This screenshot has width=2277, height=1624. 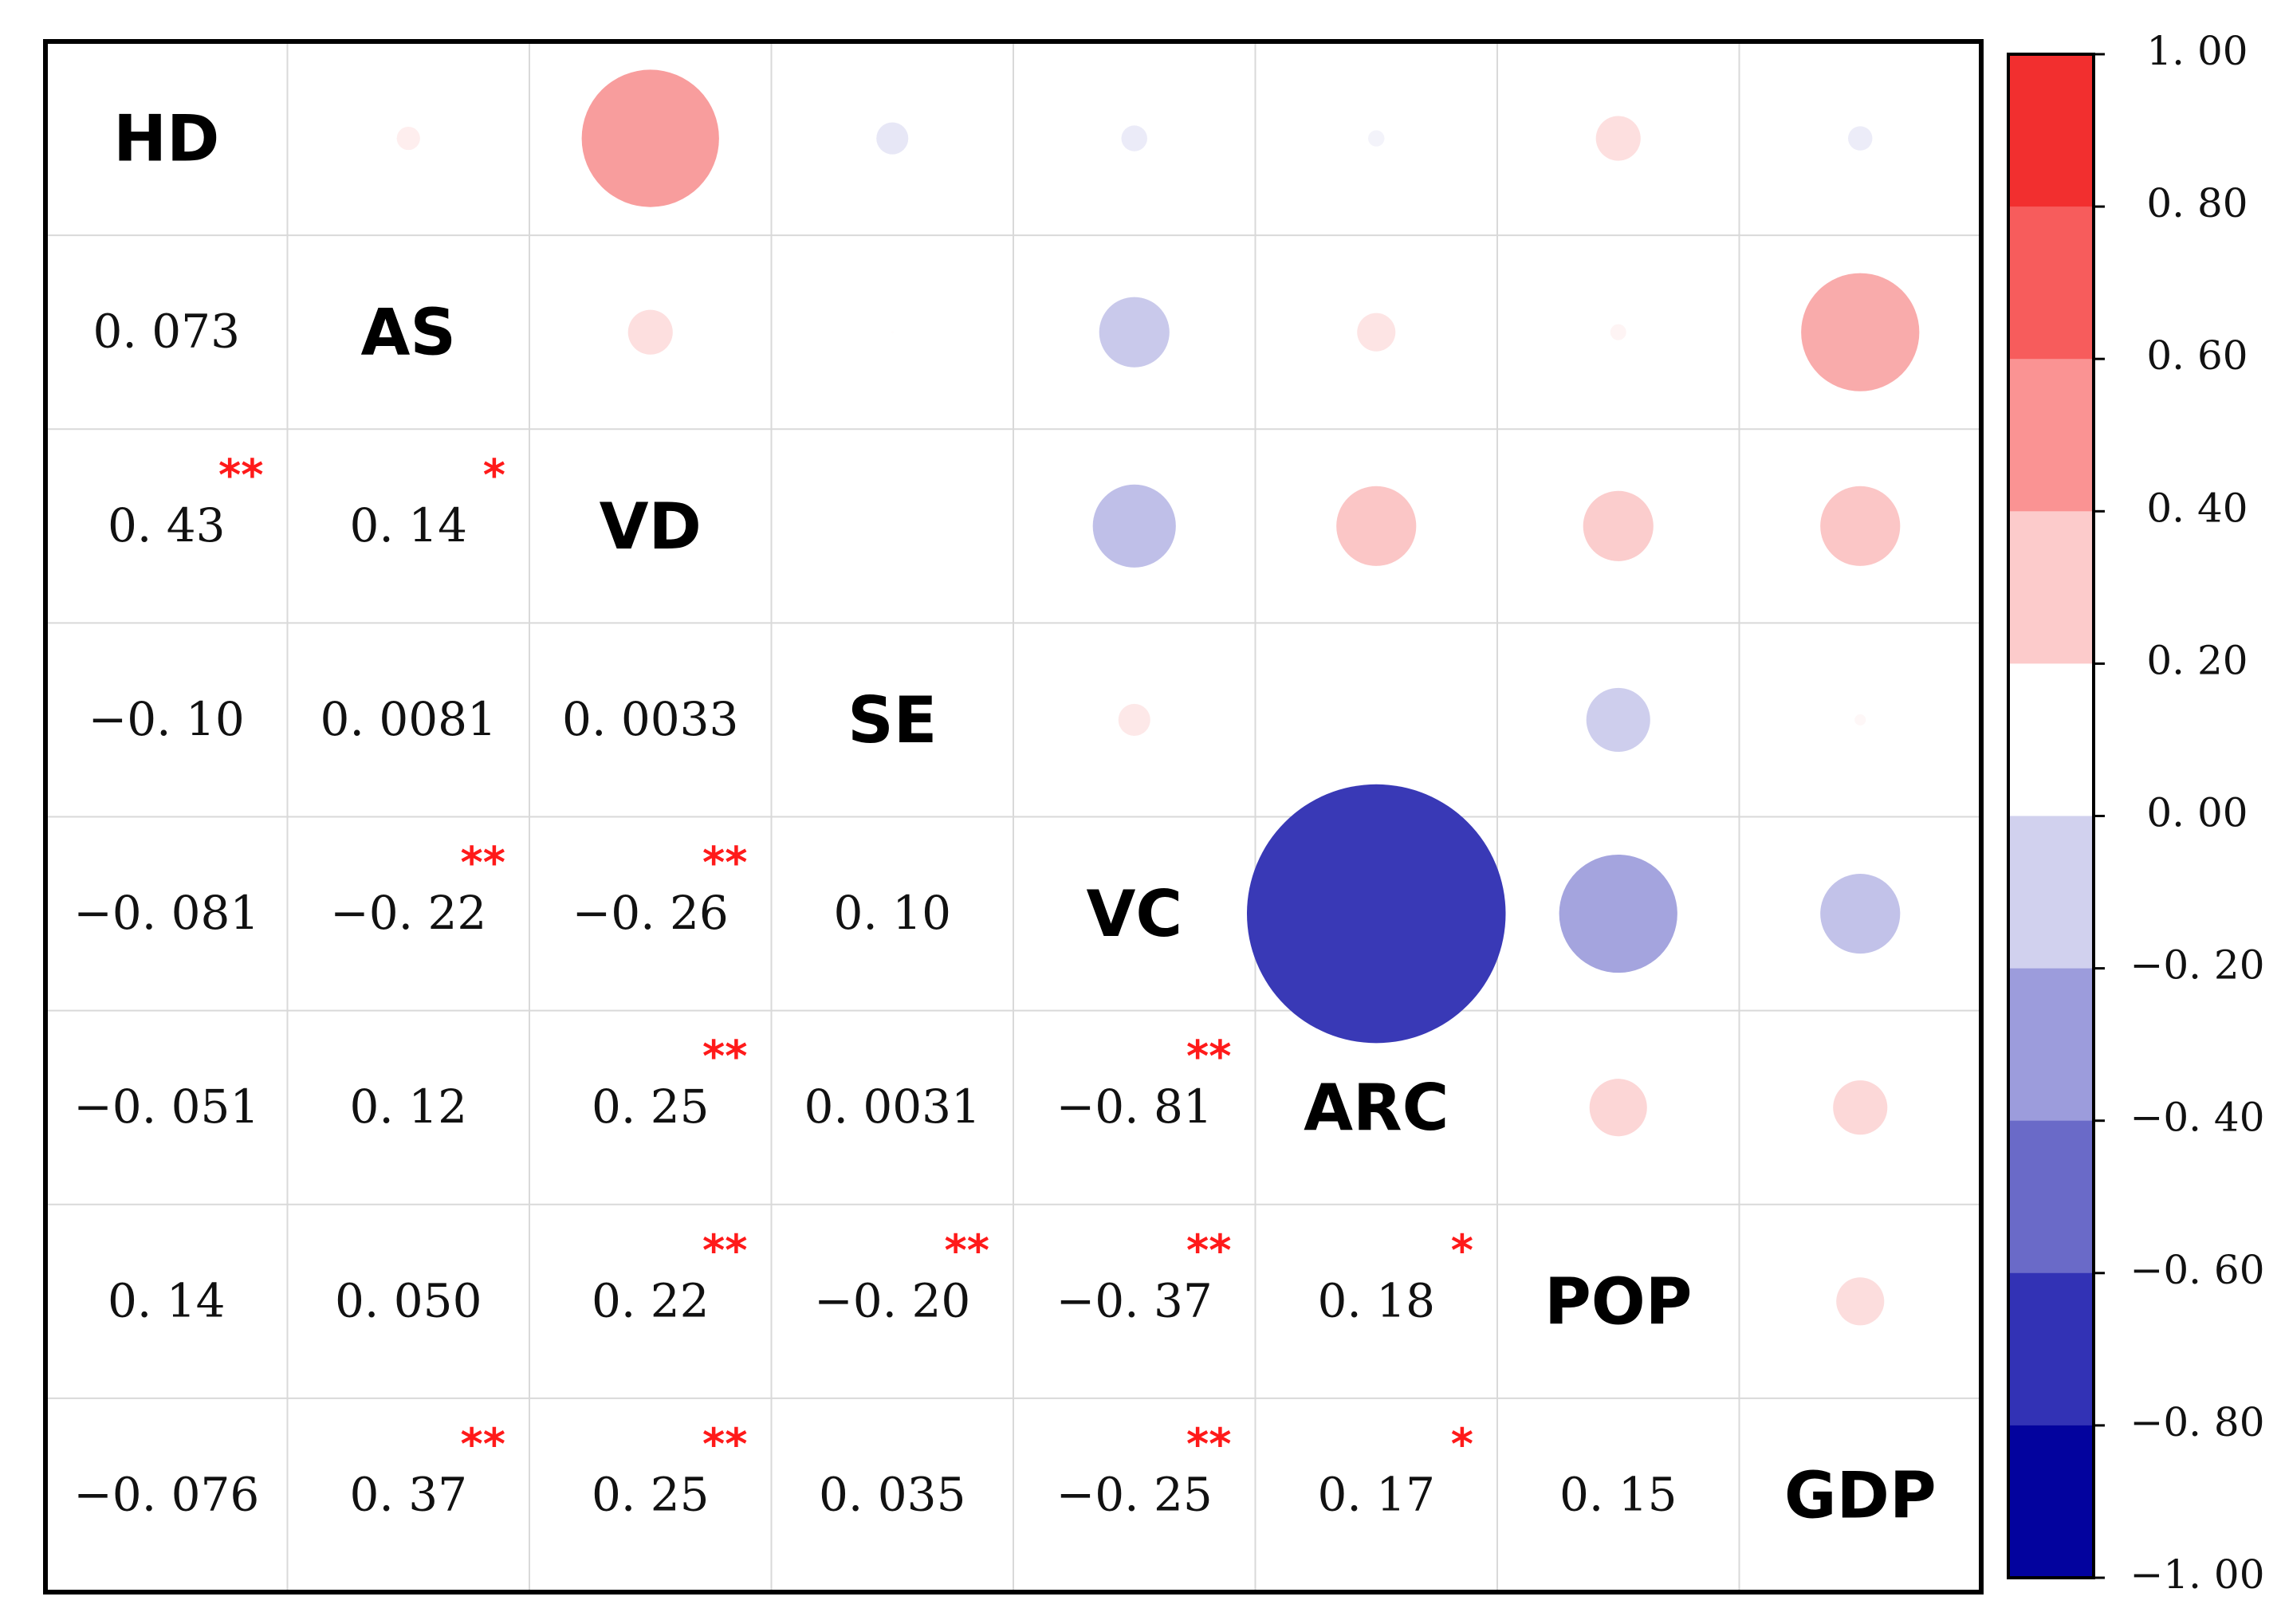 I want to click on corr-value-arc-hd: −0. 051, so click(x=166, y=1106).